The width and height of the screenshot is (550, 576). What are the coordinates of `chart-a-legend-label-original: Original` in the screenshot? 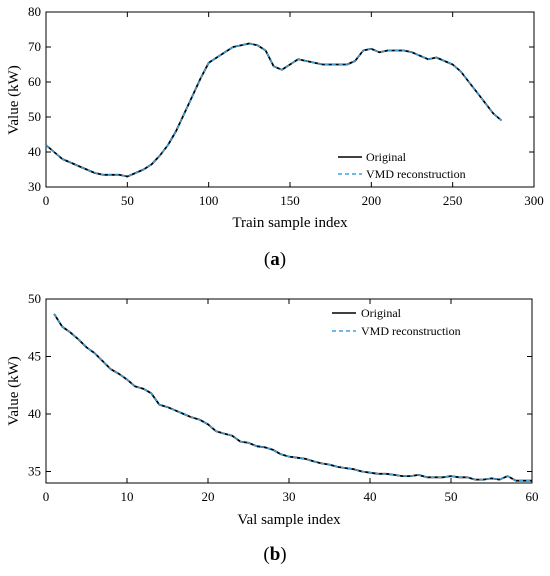 It's located at (386, 157).